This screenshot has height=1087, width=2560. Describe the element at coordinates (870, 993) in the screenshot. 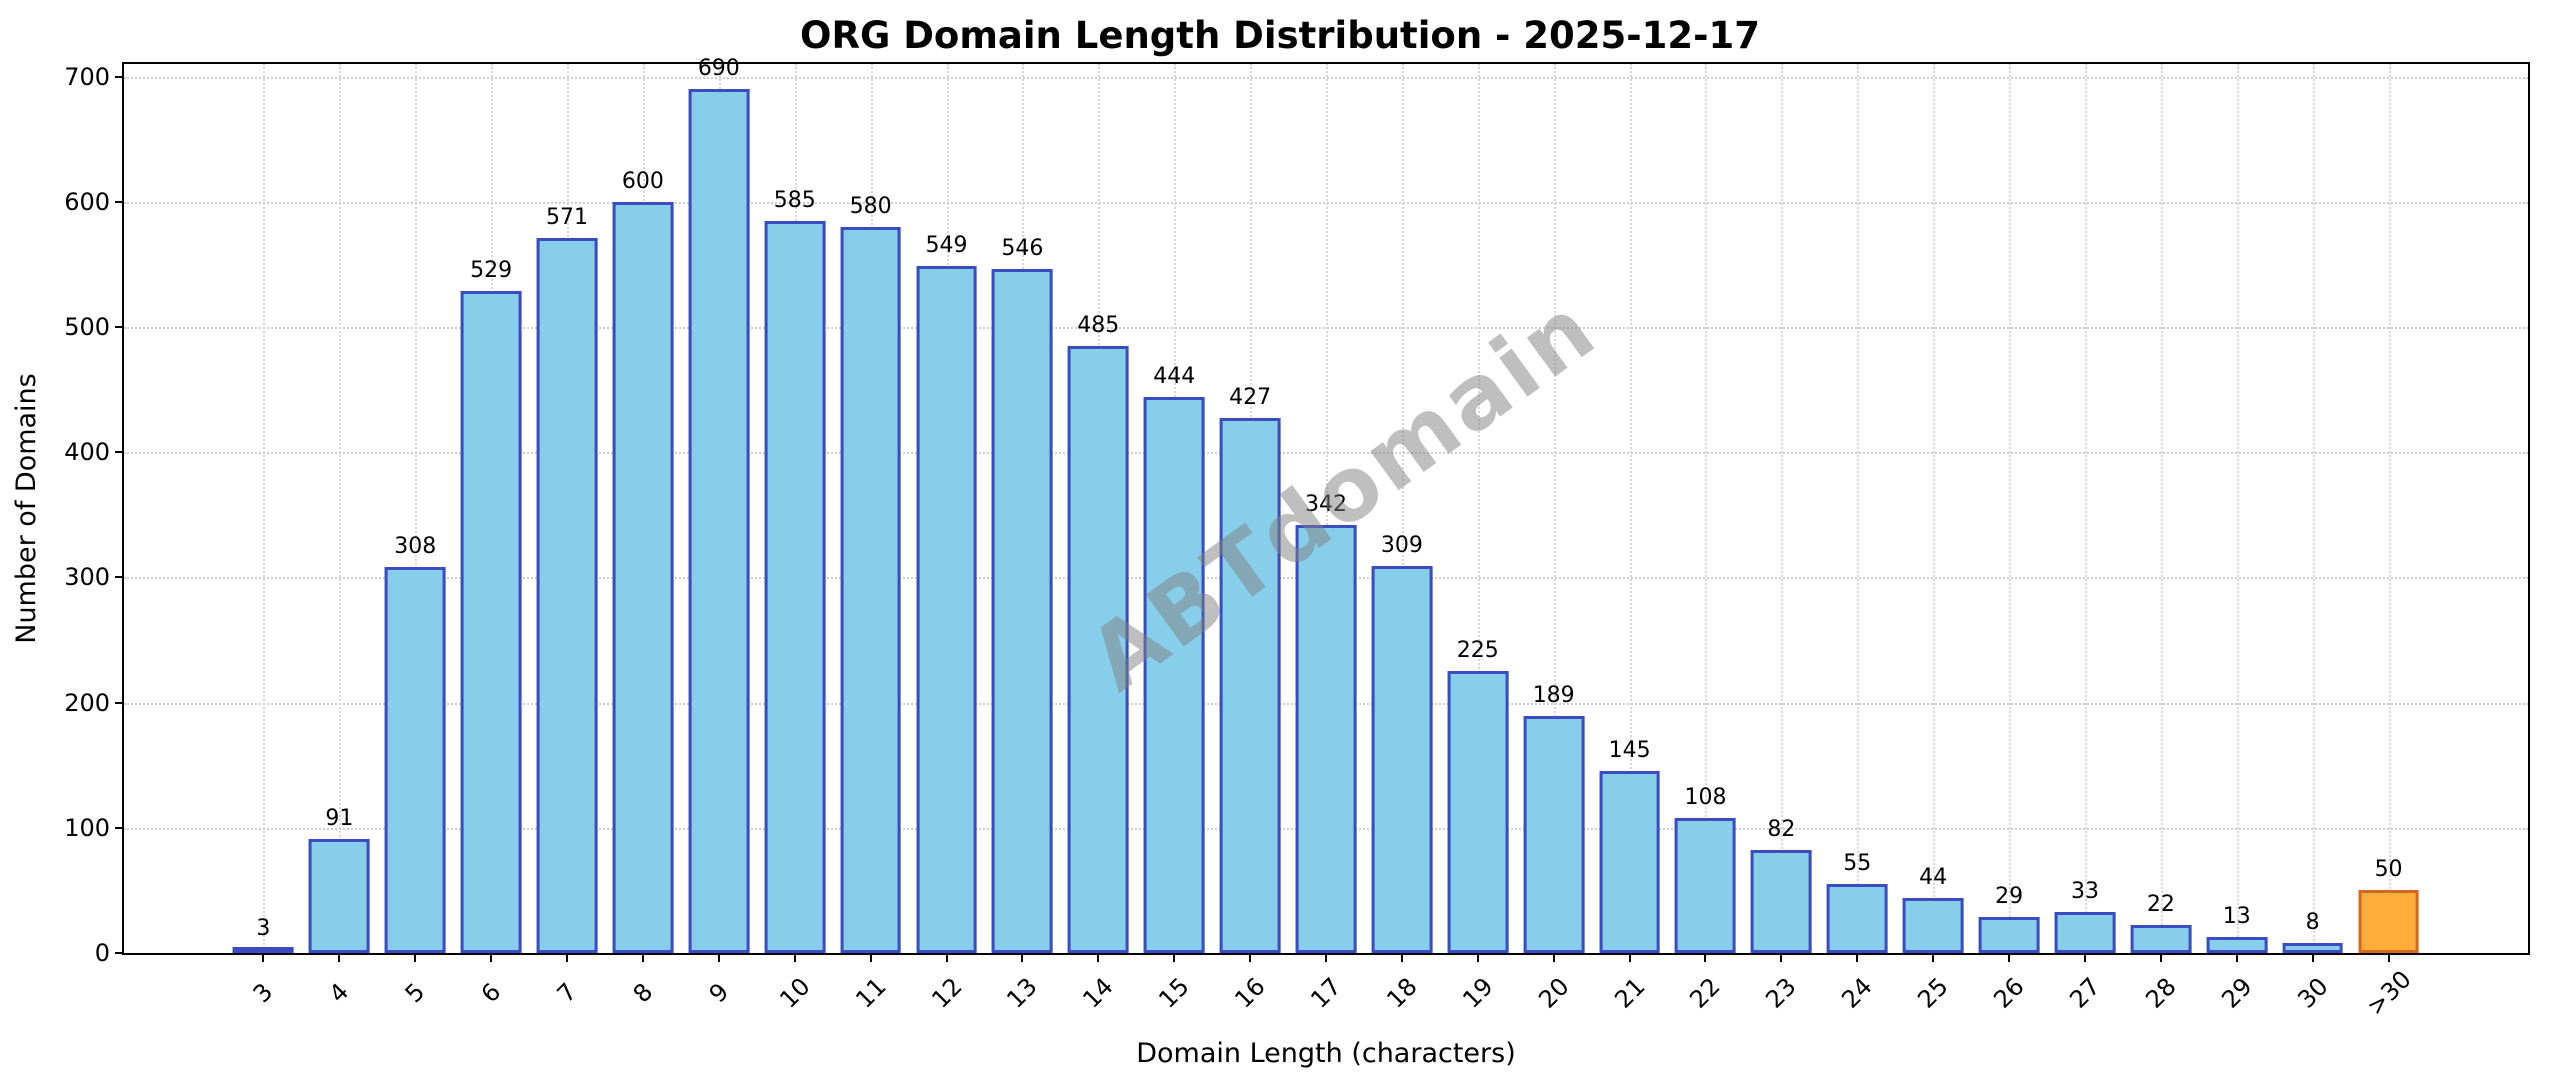

I see `x-tick-label: 11` at that location.